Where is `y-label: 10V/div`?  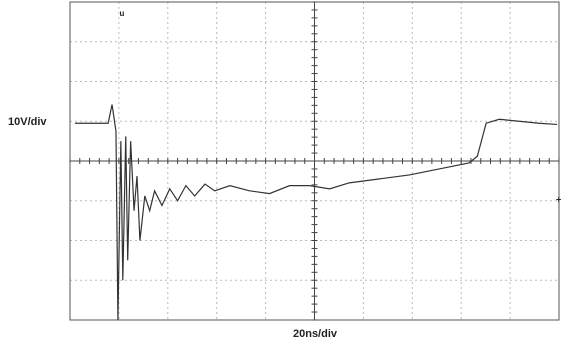 y-label: 10V/div is located at coordinates (27, 122).